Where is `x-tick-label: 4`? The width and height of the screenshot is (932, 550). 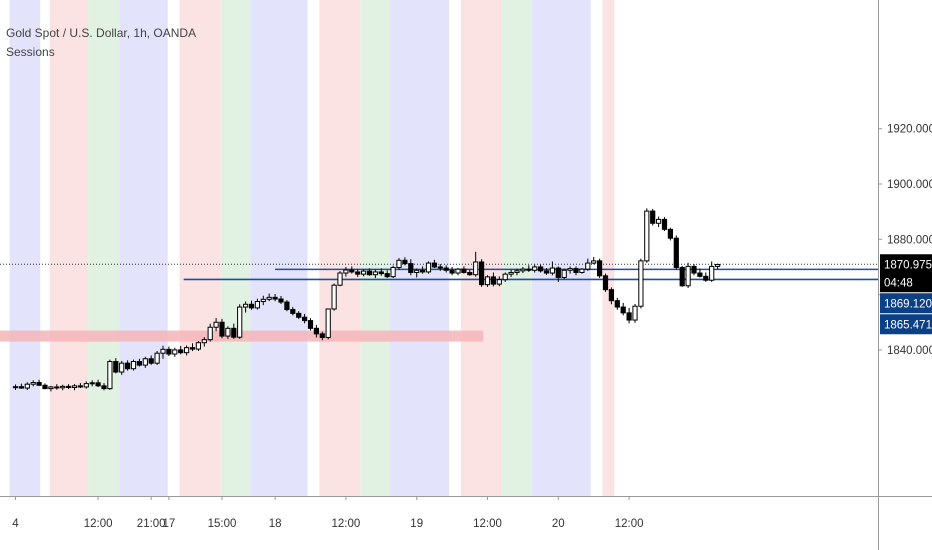 x-tick-label: 4 is located at coordinates (15, 524).